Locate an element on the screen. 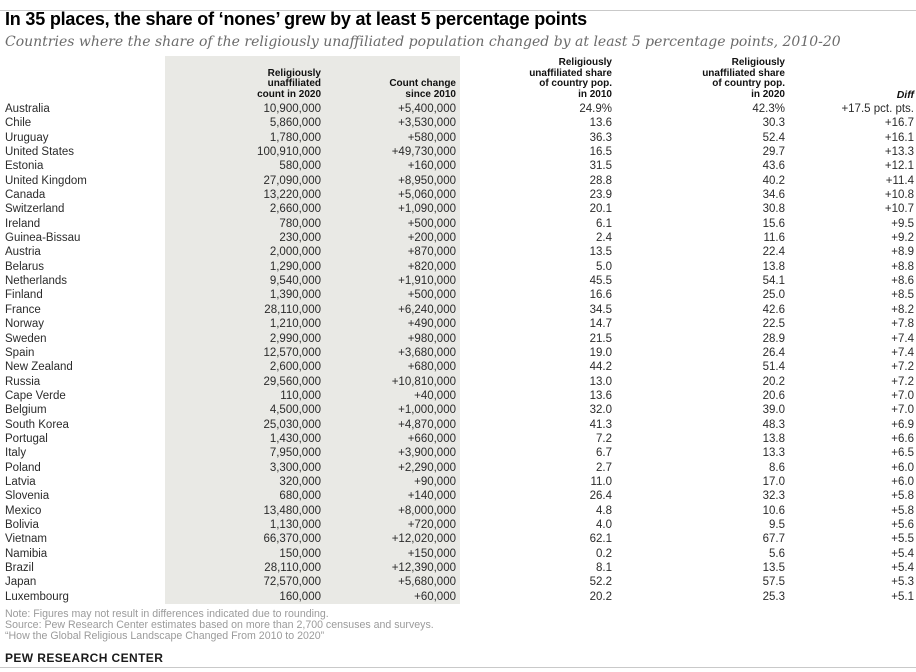  value-cell-share-2010: 23.9 is located at coordinates (600, 195).